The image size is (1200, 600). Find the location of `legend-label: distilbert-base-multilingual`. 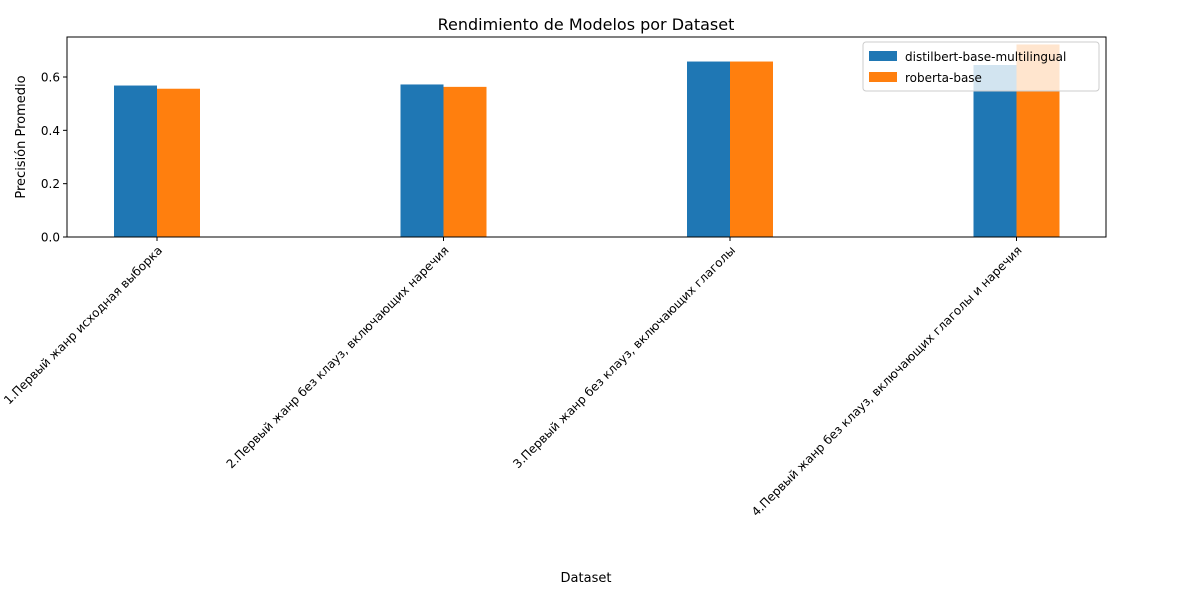

legend-label: distilbert-base-multilingual is located at coordinates (985, 57).